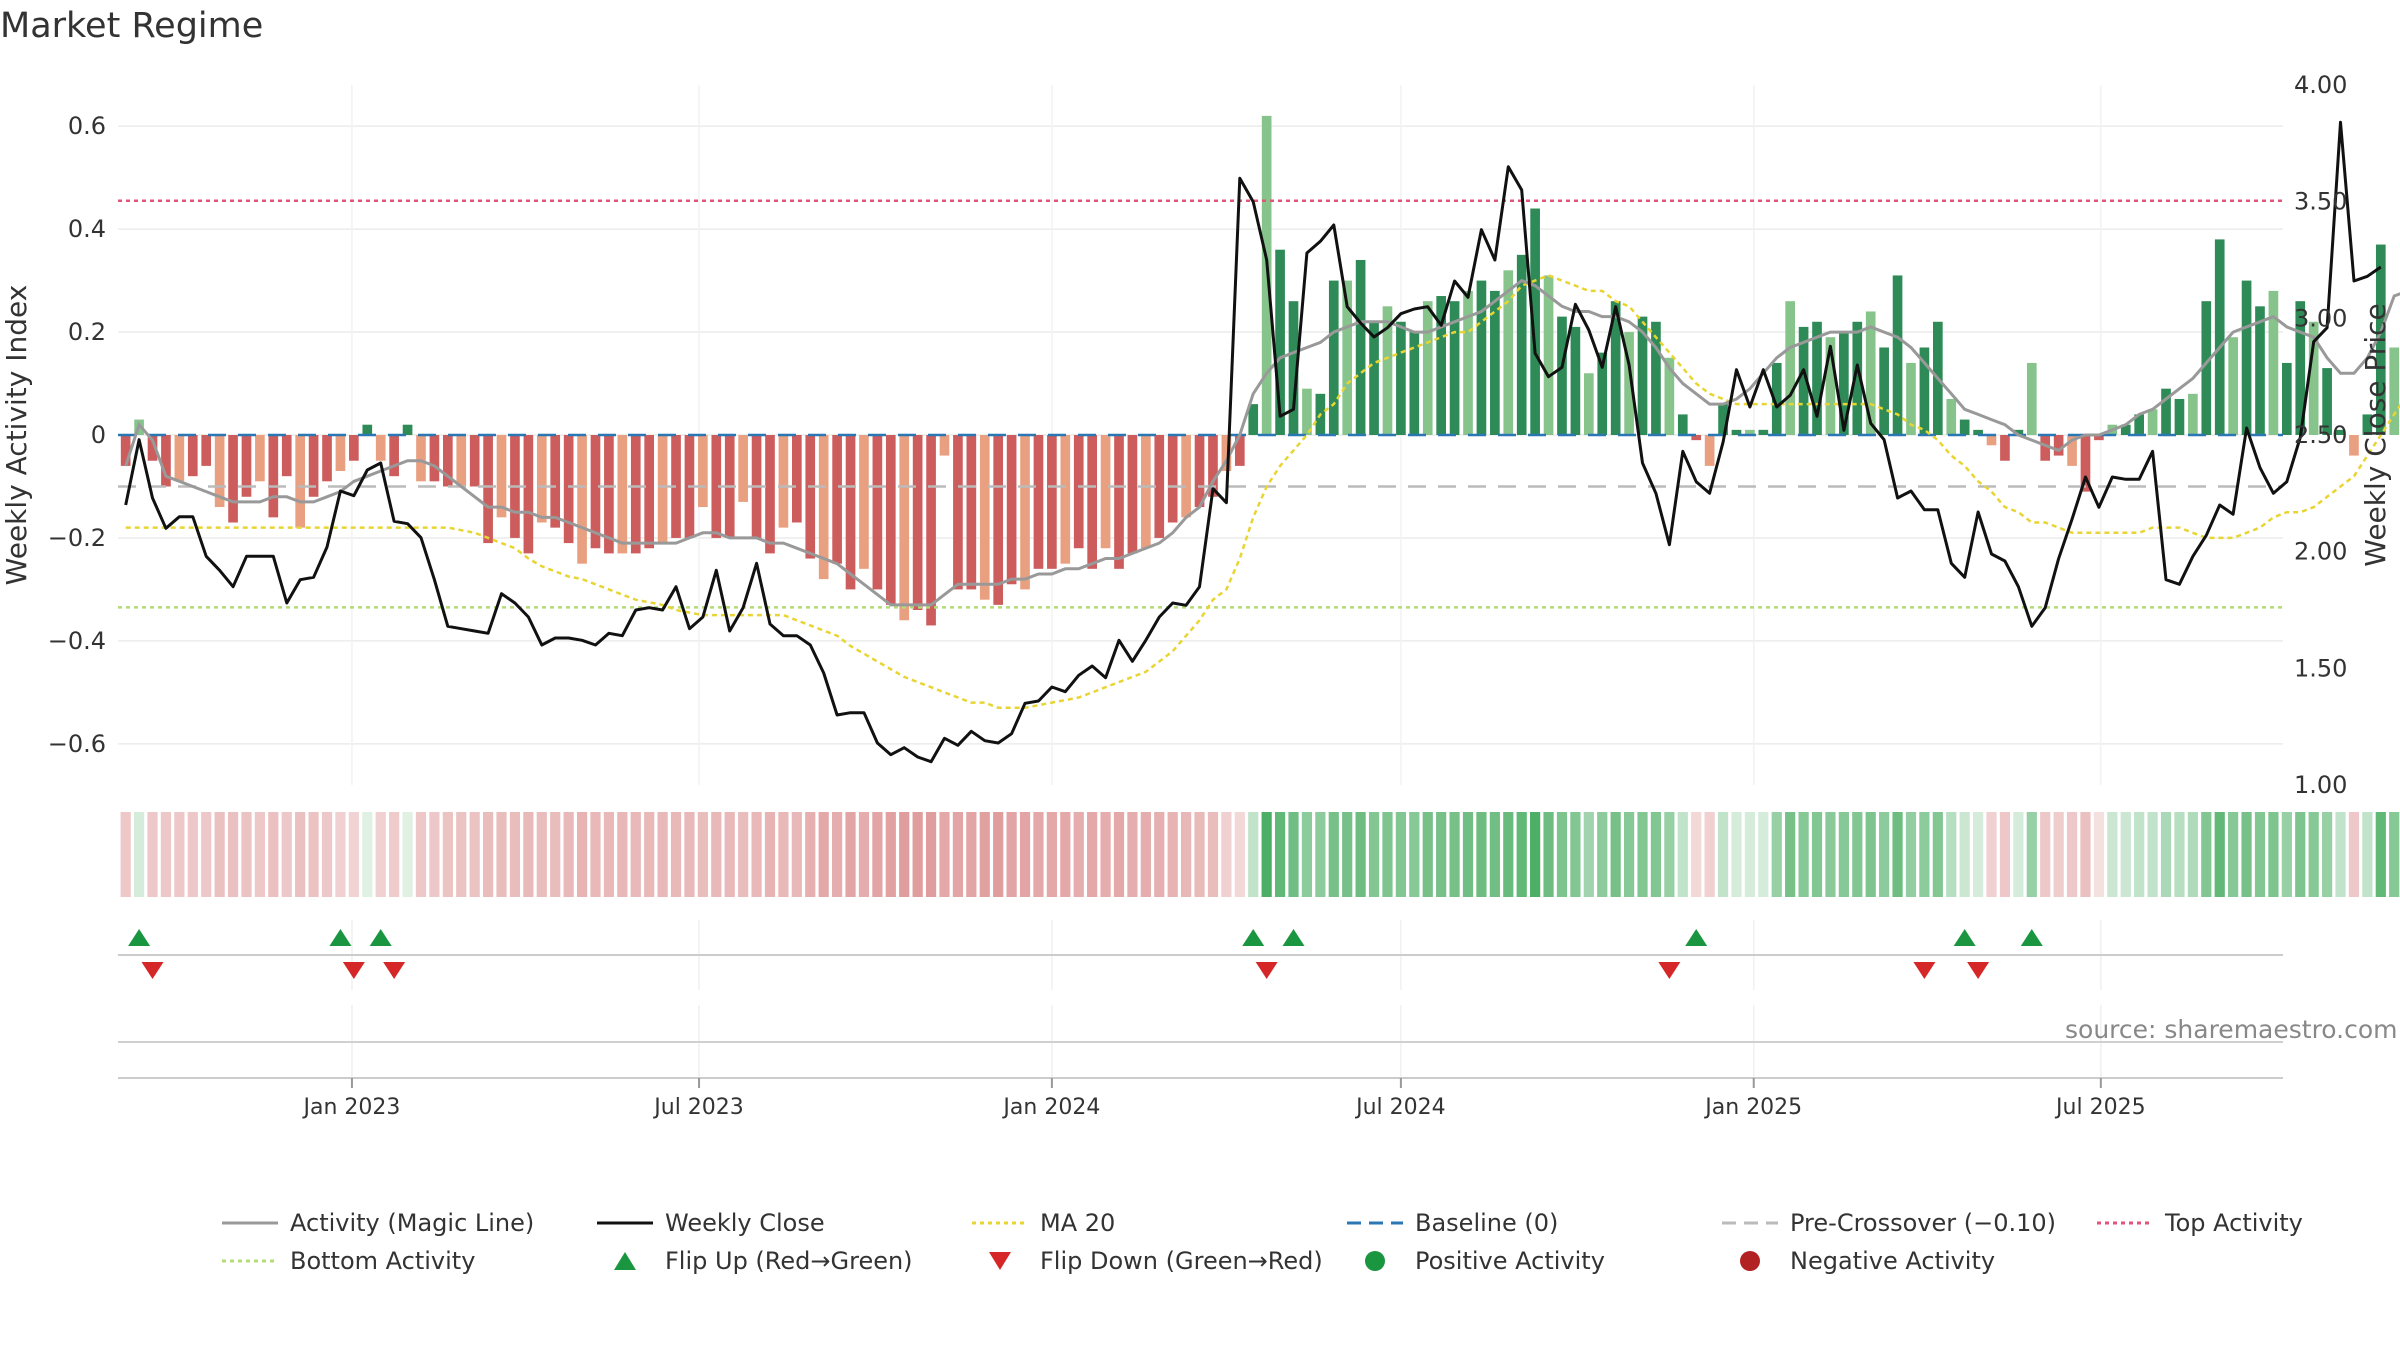  I want to click on y-tick-label: 0, so click(98, 435).